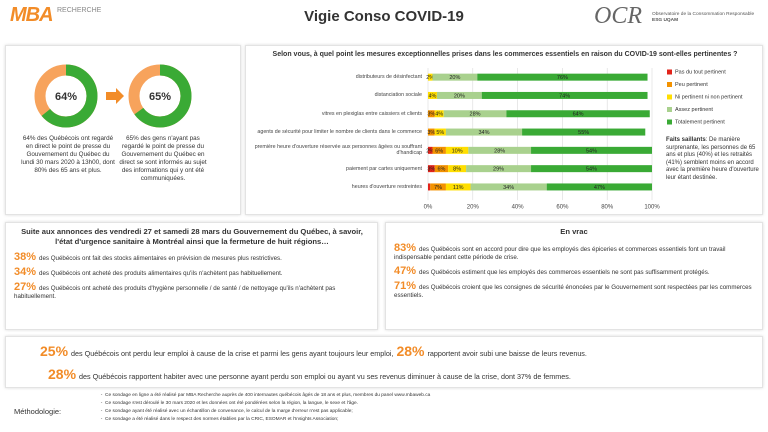 The width and height of the screenshot is (768, 432). What do you see at coordinates (384, 16) in the screenshot?
I see `page-title: Vigie Conso COVID-19` at bounding box center [384, 16].